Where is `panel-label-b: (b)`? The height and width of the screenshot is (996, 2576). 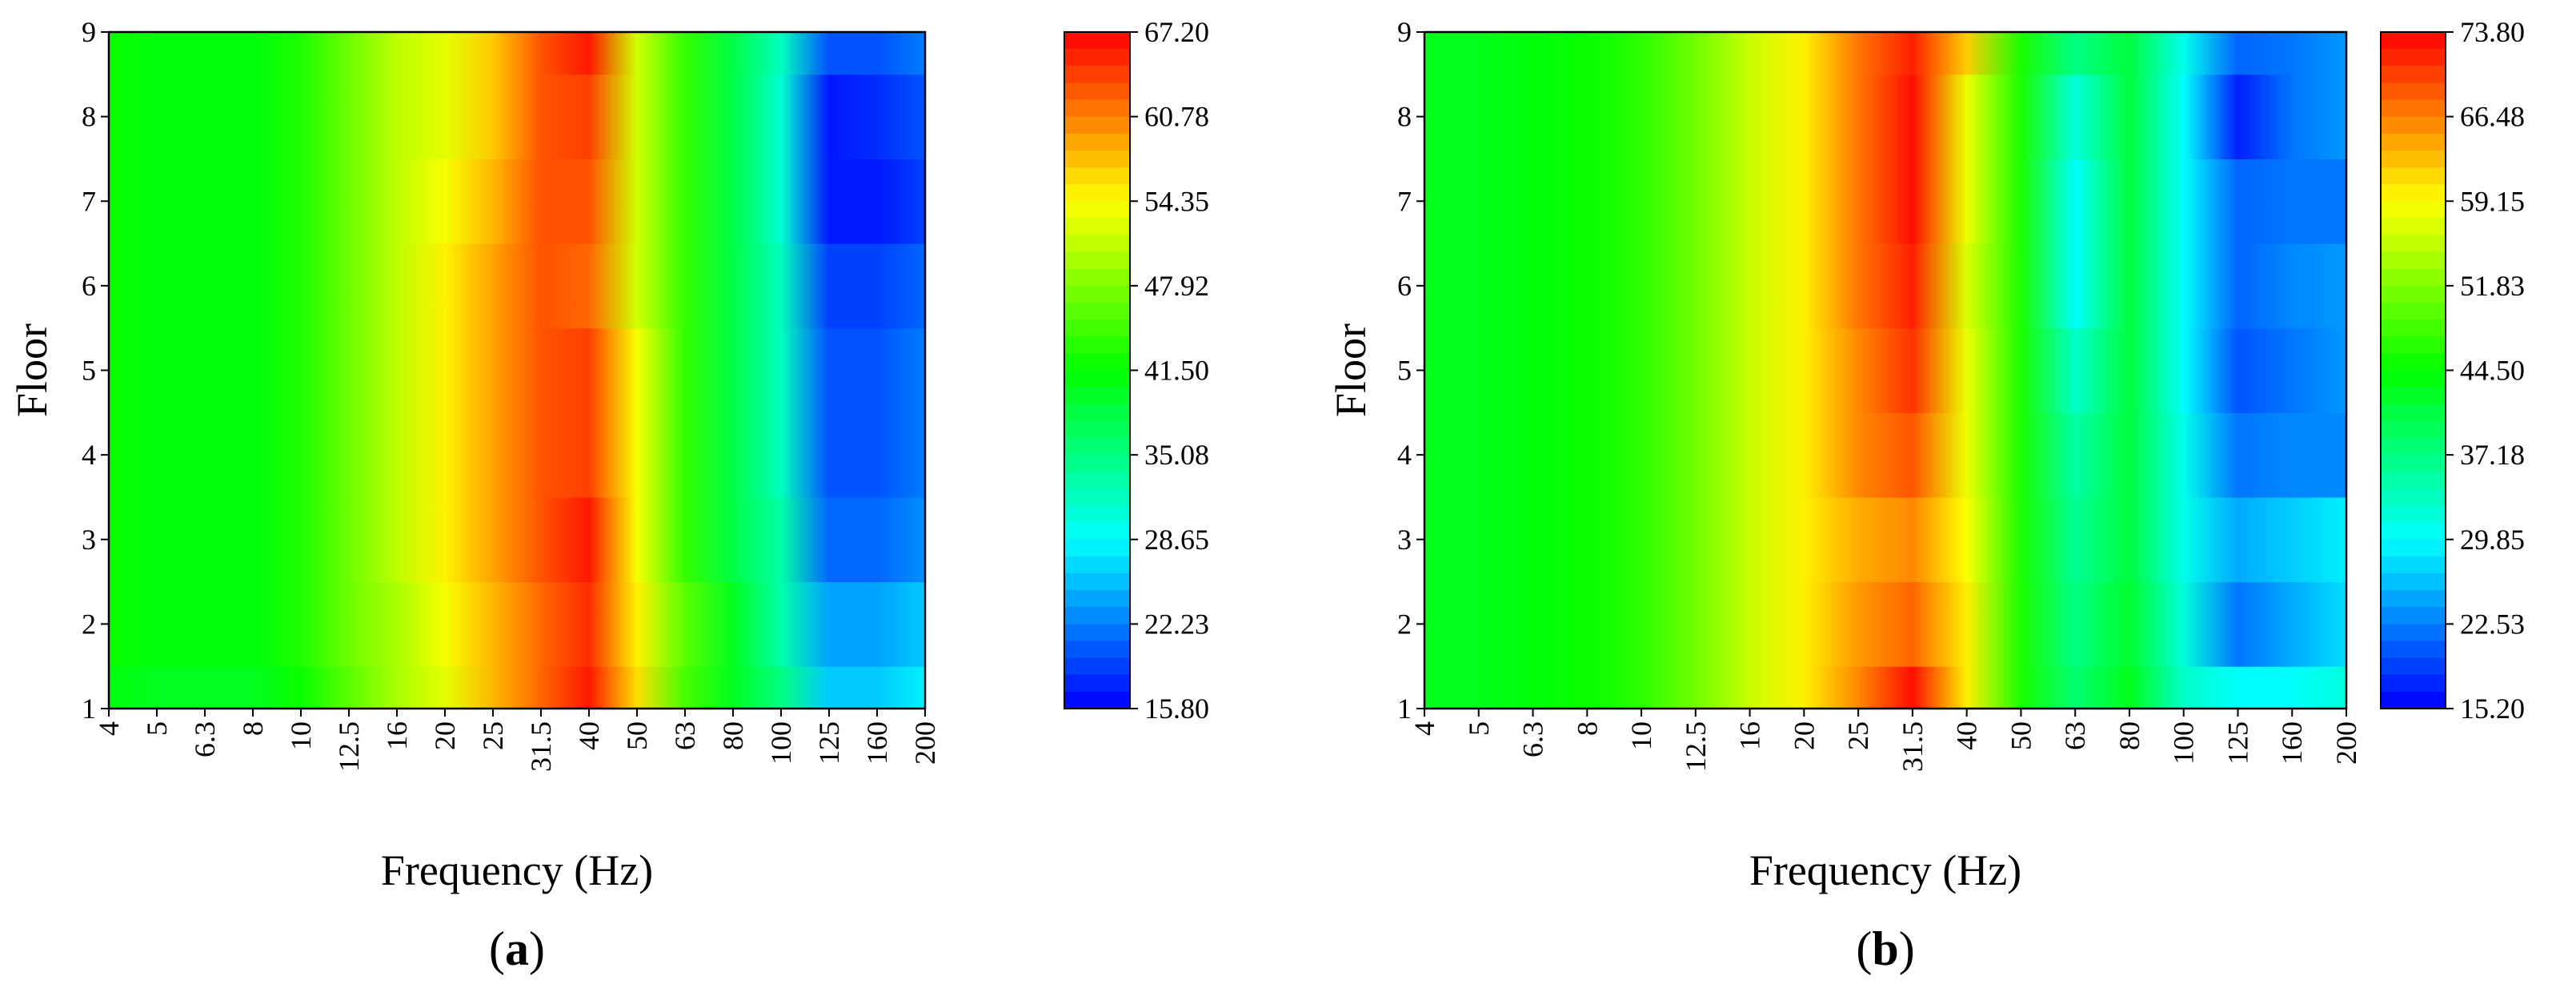
panel-label-b: (b) is located at coordinates (1885, 948).